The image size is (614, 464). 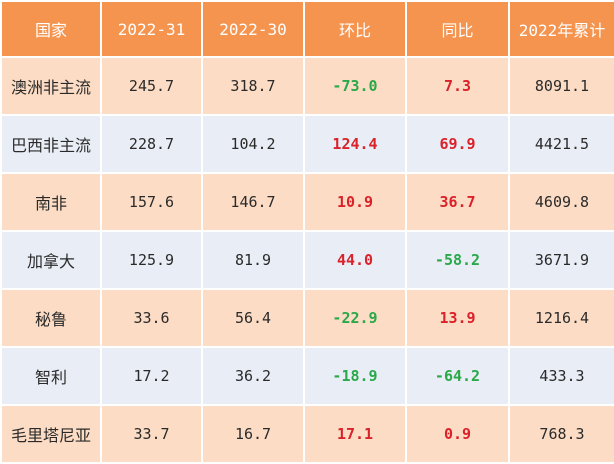 What do you see at coordinates (51, 260) in the screenshot?
I see `country-cell: 加拿大` at bounding box center [51, 260].